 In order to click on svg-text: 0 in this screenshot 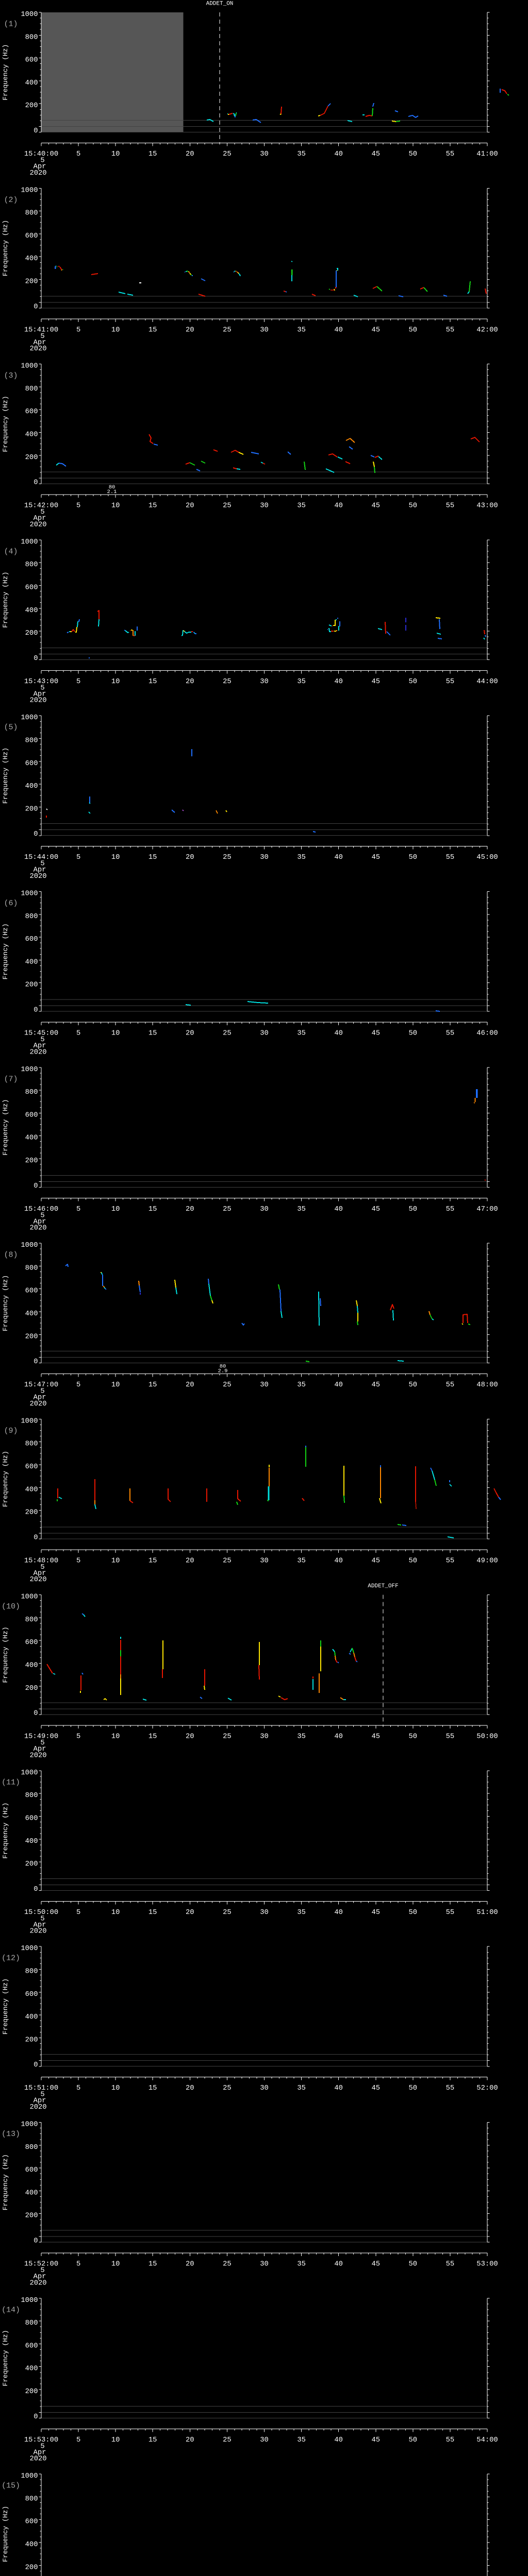, I will do `click(36, 659)`.